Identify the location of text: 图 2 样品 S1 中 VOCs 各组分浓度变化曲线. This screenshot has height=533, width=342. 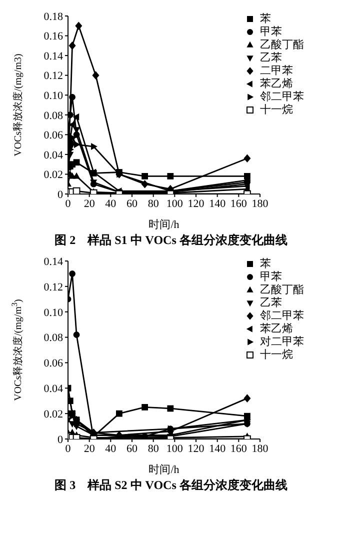
(171, 240).